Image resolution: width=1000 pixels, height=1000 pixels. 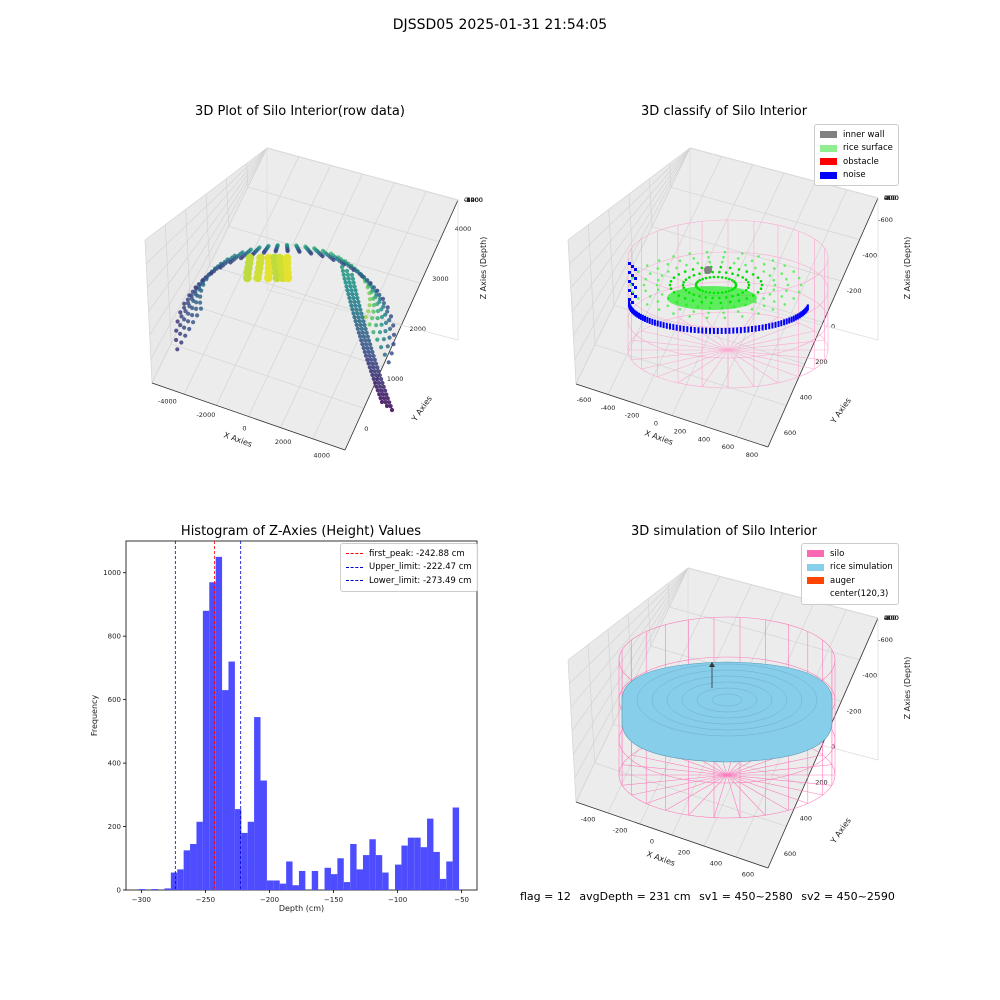 I want to click on y-tick-label: 400, so click(x=114, y=764).